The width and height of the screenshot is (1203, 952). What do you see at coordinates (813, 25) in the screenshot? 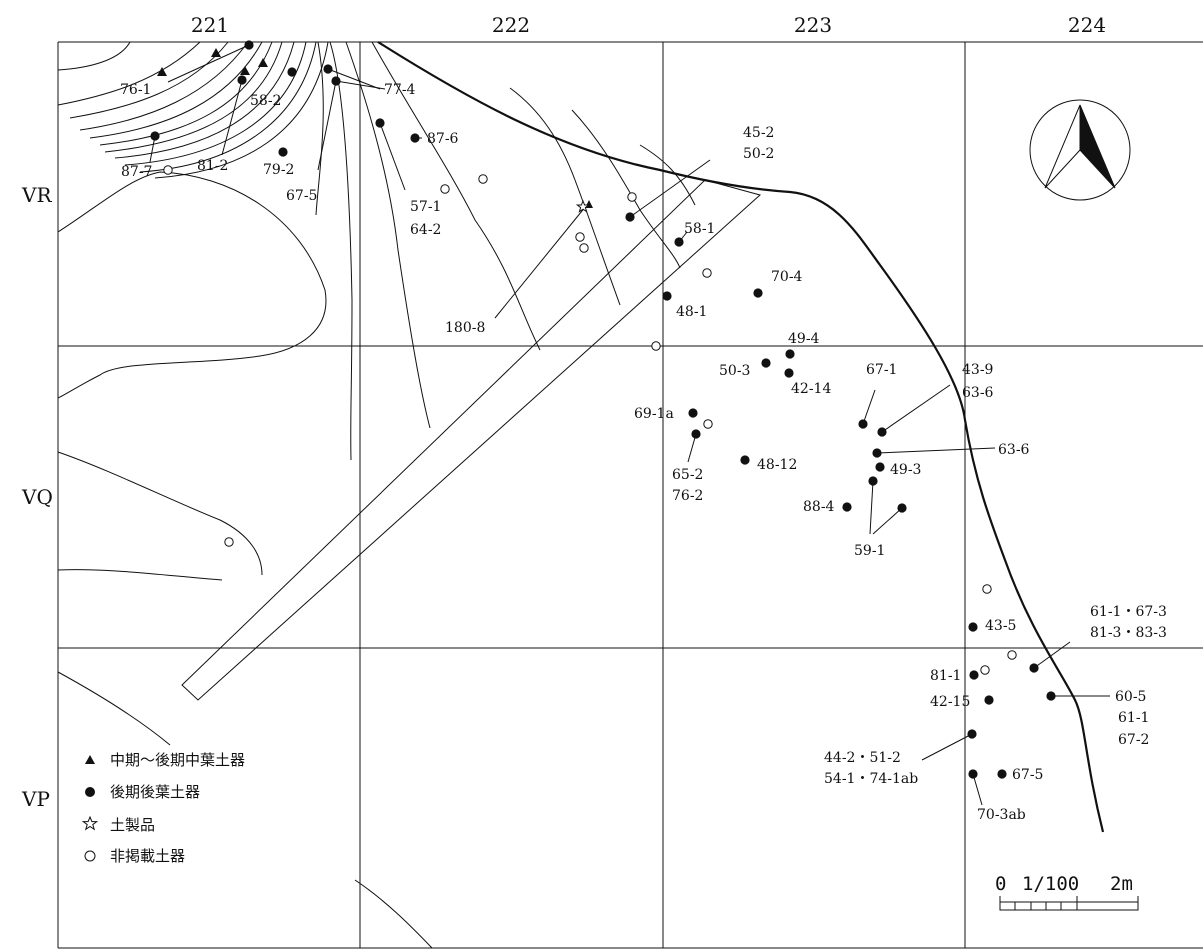
I see `grid-column-label: 223` at bounding box center [813, 25].